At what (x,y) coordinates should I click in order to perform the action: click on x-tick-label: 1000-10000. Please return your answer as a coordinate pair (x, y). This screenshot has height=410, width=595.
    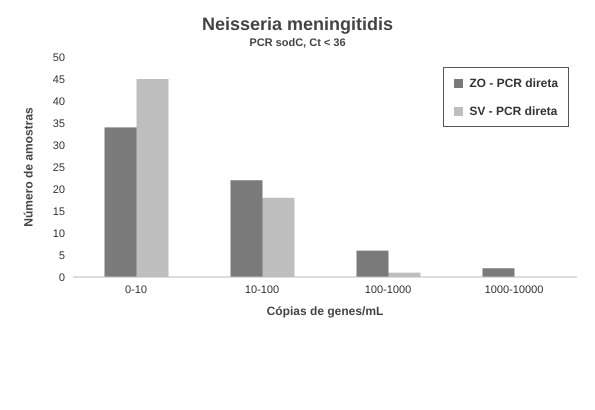
    Looking at the image, I should click on (514, 290).